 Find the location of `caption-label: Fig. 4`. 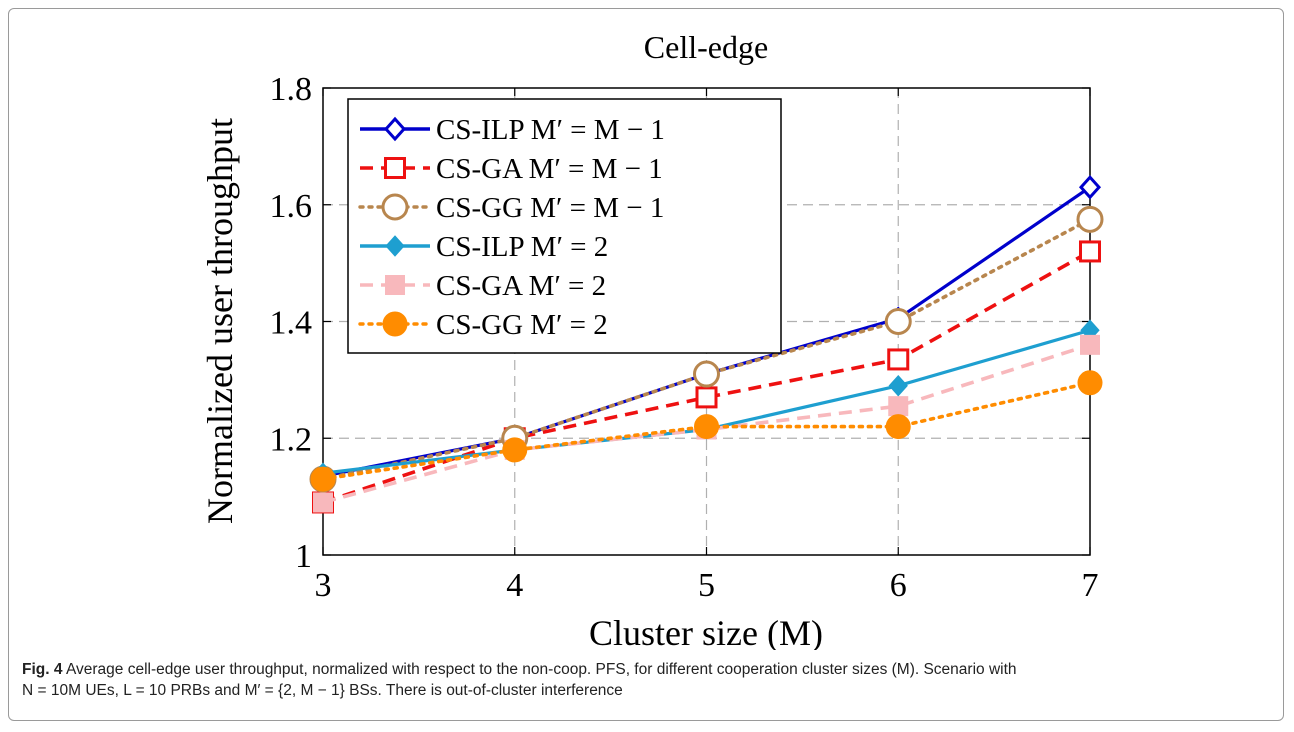

caption-label: Fig. 4 is located at coordinates (42, 669).